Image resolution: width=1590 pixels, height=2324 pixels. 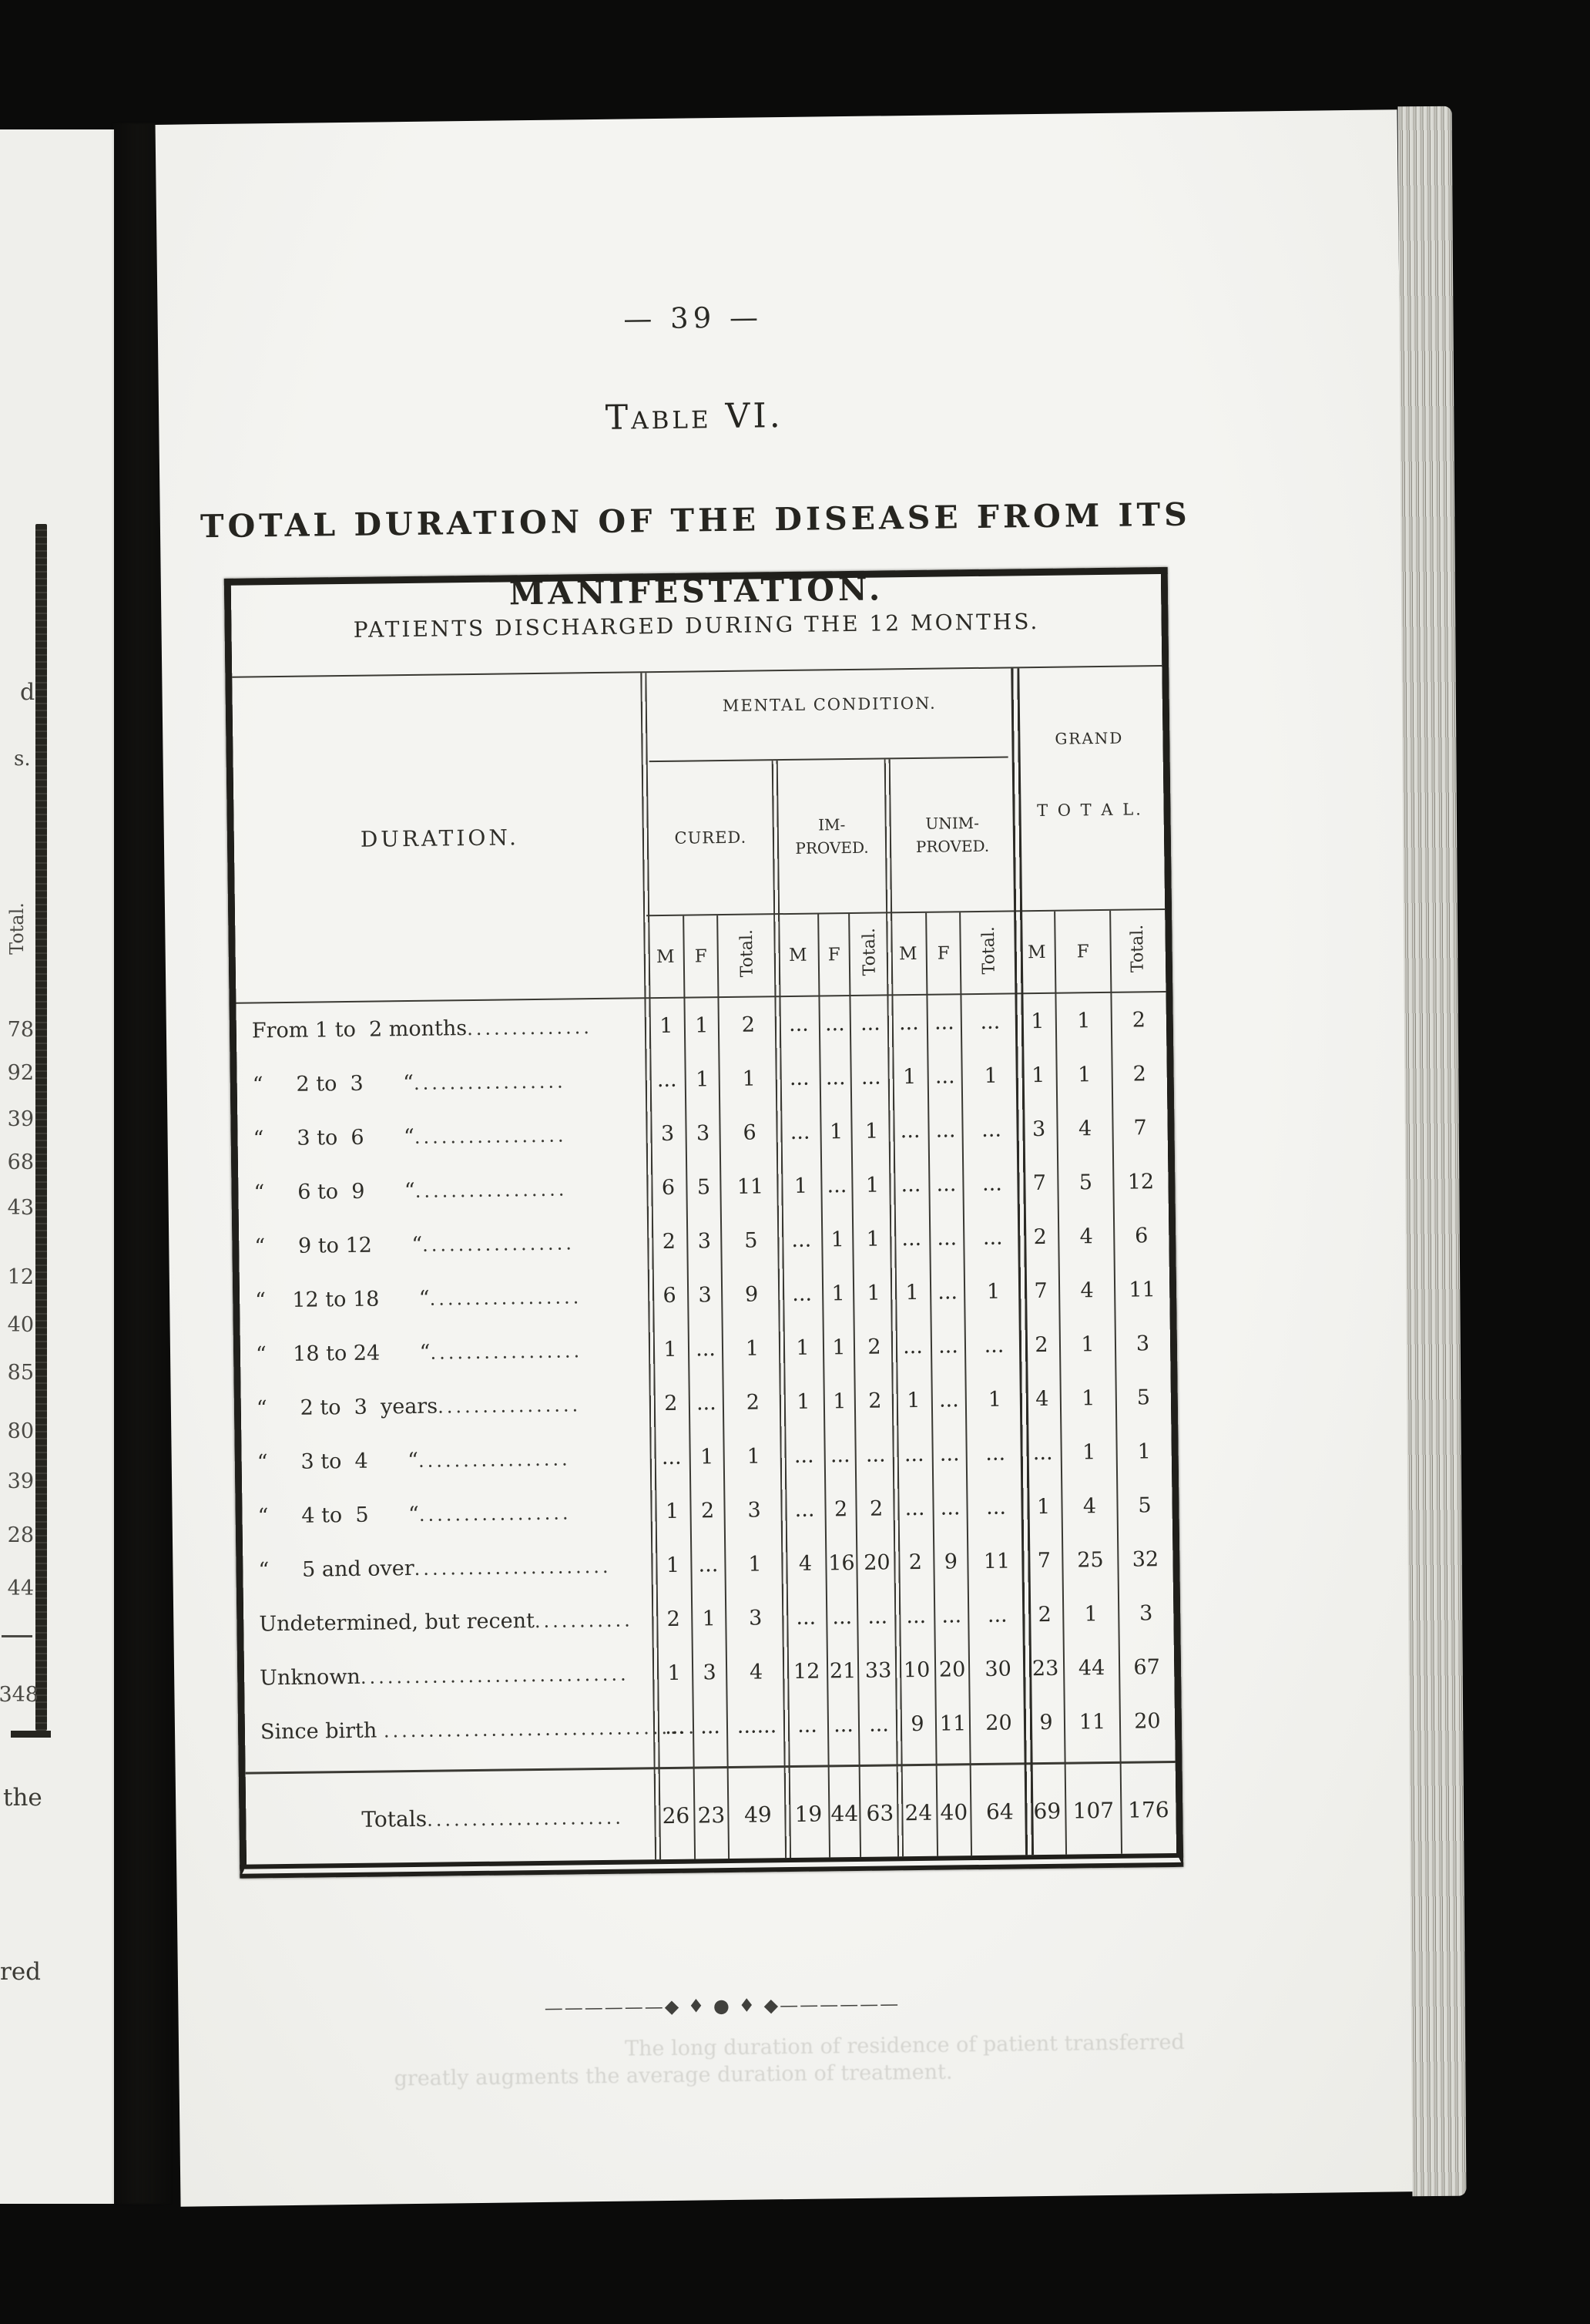 What do you see at coordinates (336, 1569) in the screenshot?
I see `duration-label: “ 5 and over` at bounding box center [336, 1569].